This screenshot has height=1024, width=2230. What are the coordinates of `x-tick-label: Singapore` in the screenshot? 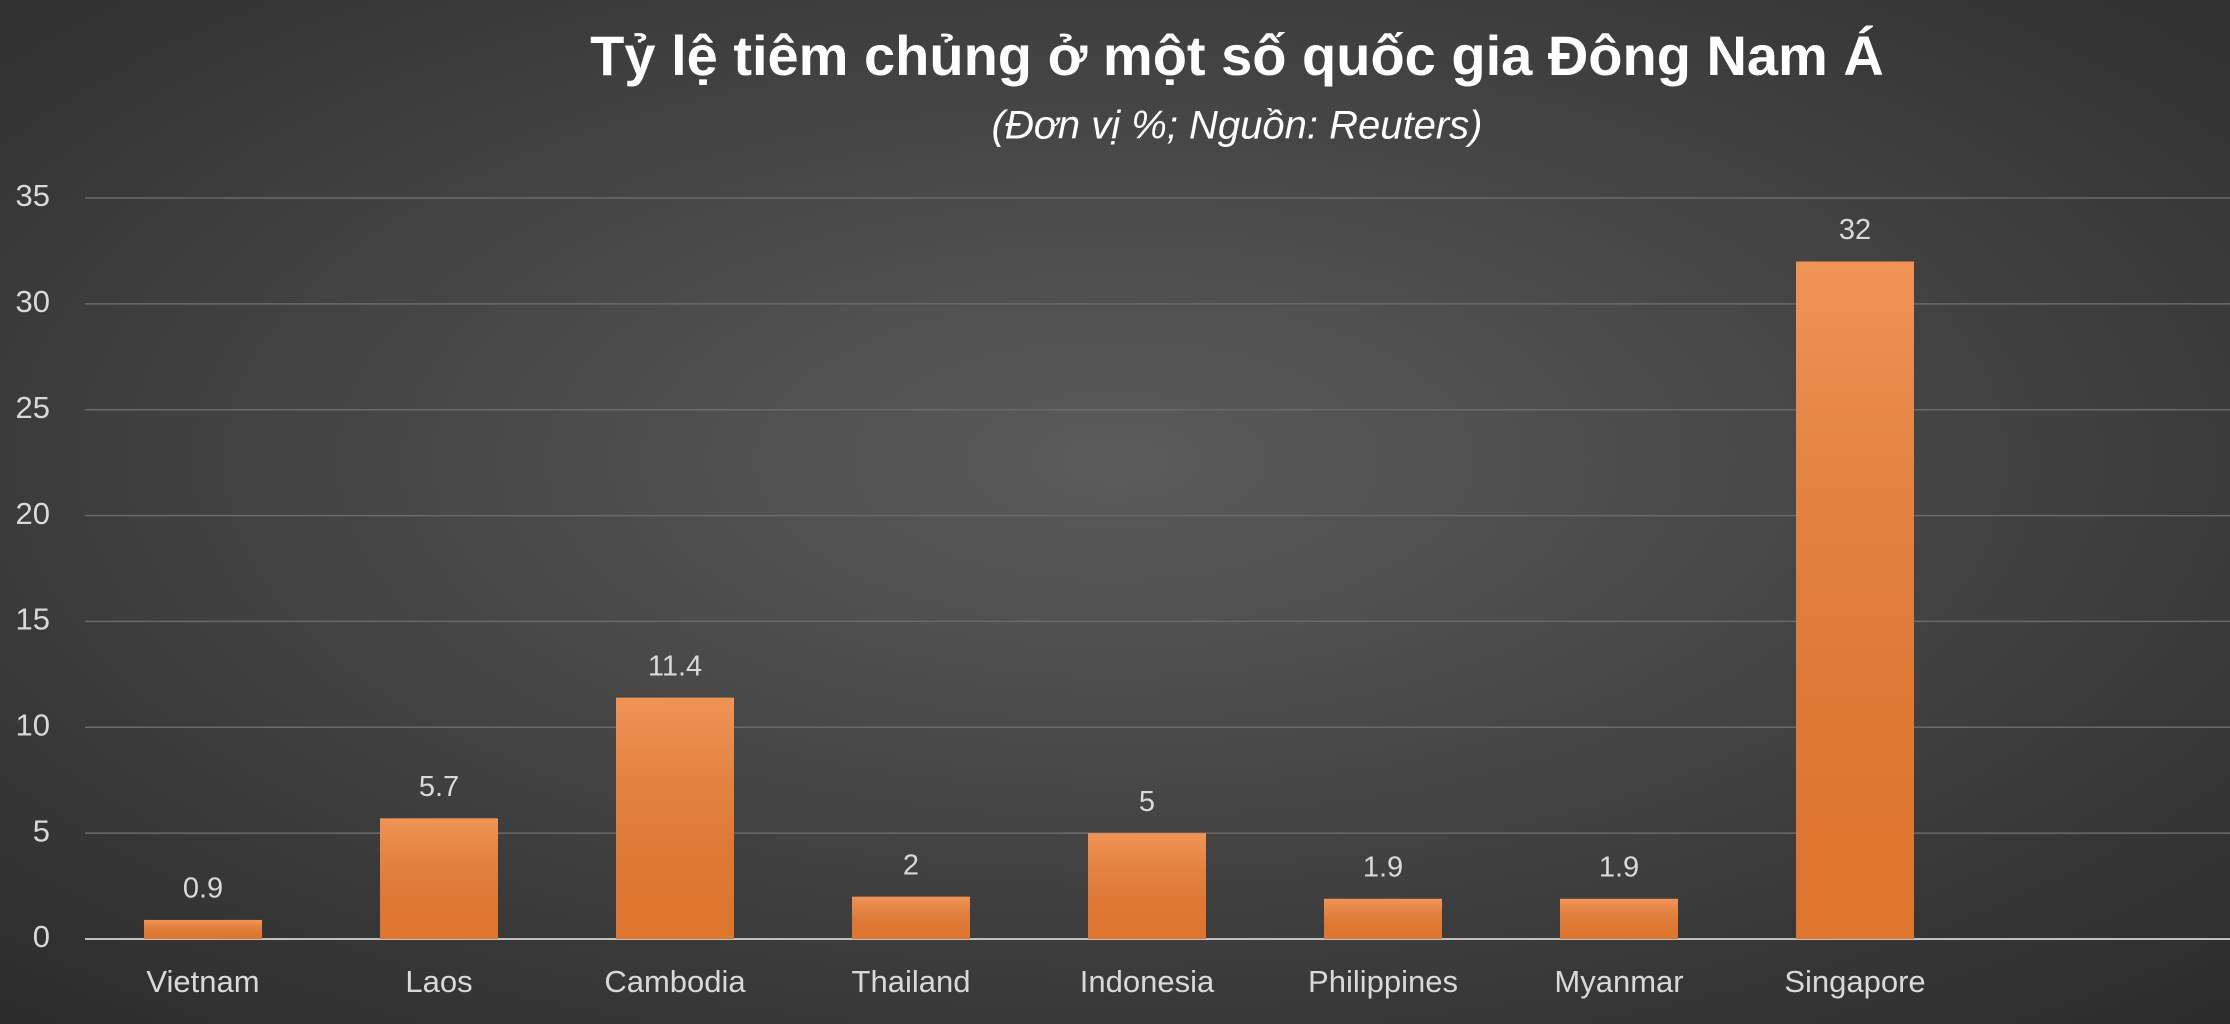 It's located at (1854, 981).